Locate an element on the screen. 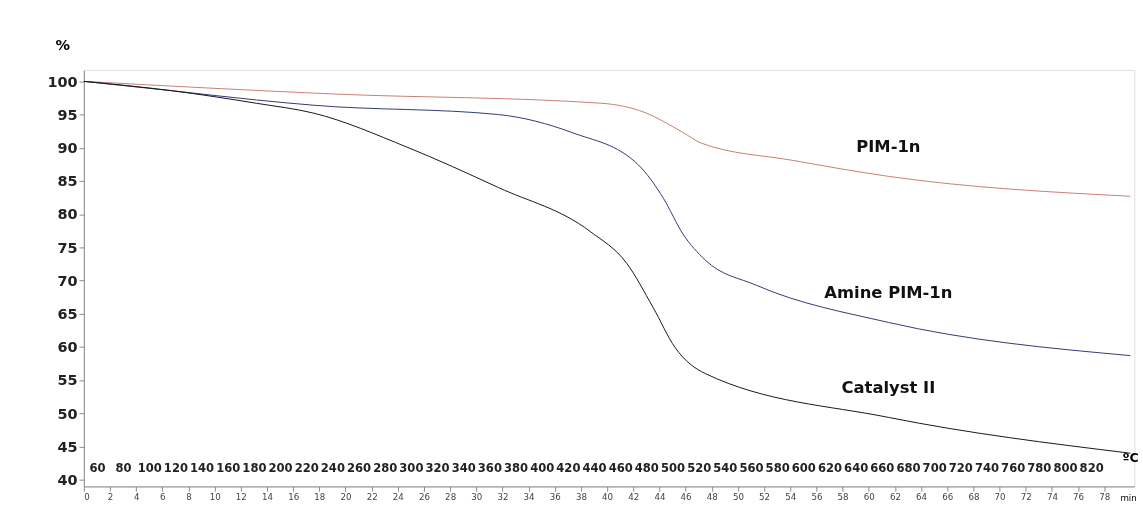 This screenshot has height=528, width=1143. x-tick-label: 66 is located at coordinates (948, 497).